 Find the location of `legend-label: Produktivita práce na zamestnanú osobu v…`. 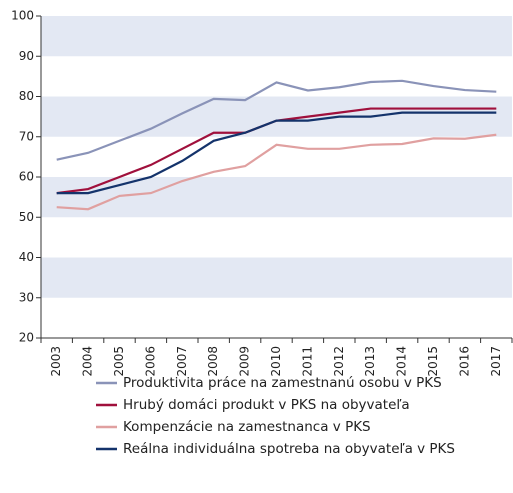

legend-label: Produktivita práce na zamestnanú osobu v… is located at coordinates (282, 383).